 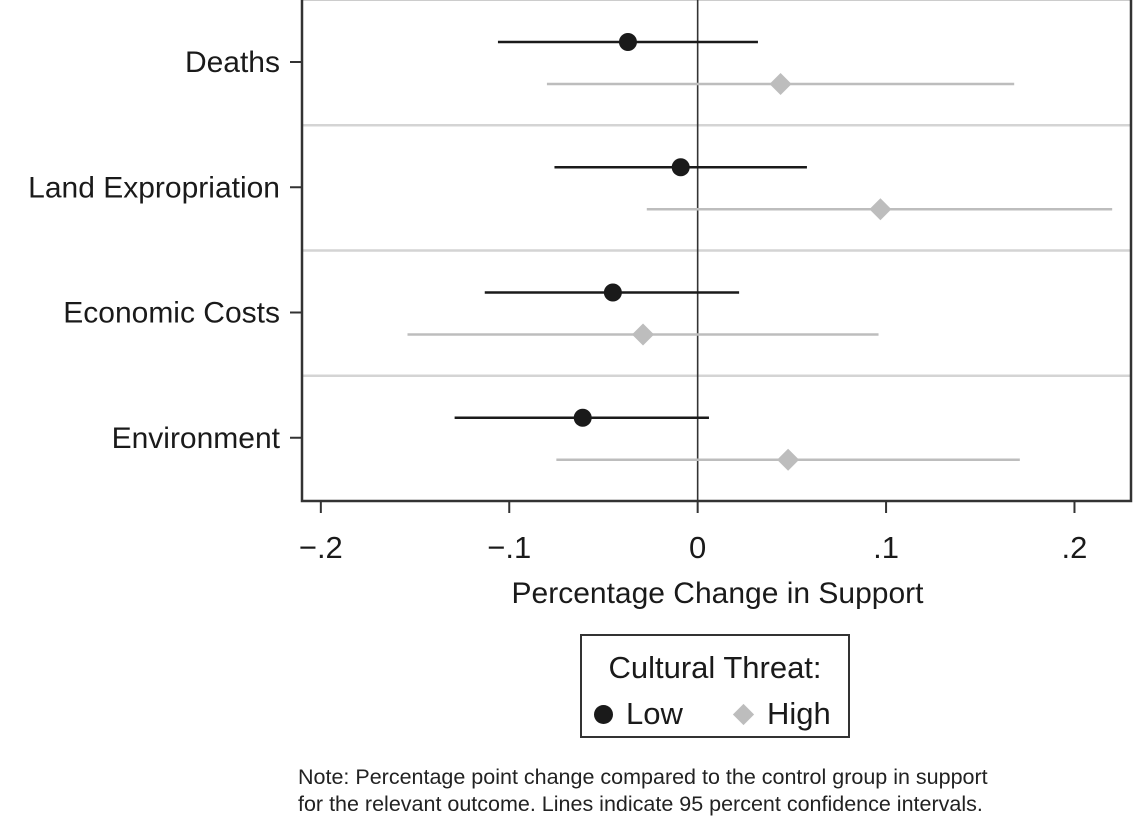 I want to click on y-tick-label: Economic Costs, so click(x=171, y=313).